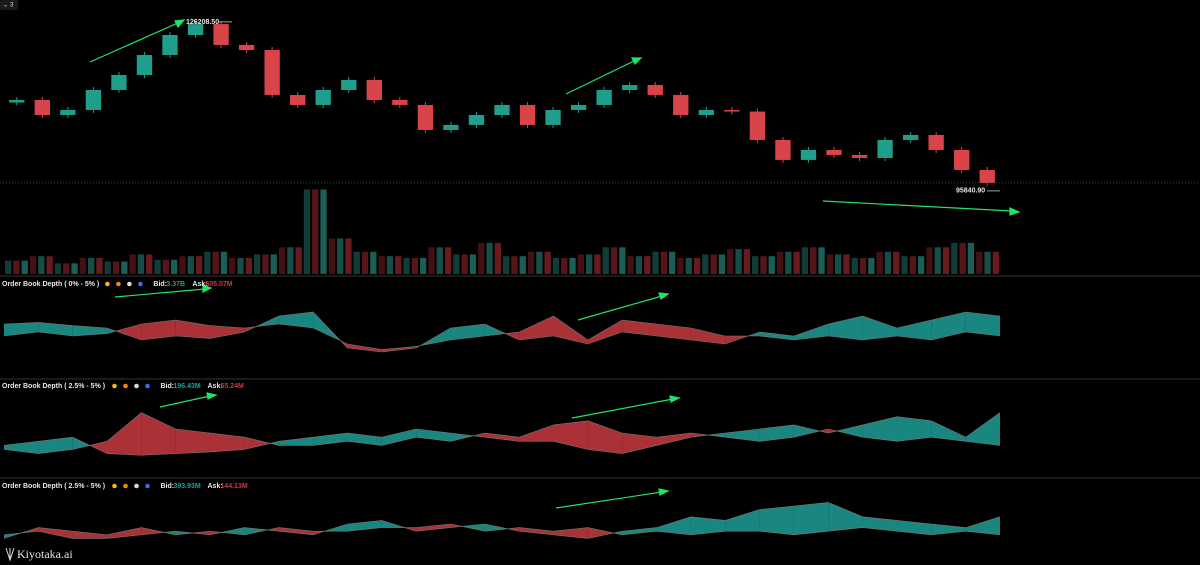 The image size is (1200, 565). Describe the element at coordinates (233, 386) in the screenshot. I see `legend-value: 65.24M` at that location.